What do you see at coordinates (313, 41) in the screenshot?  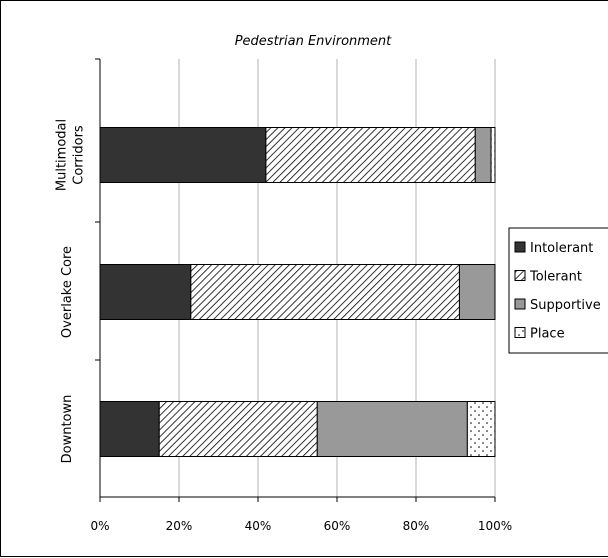 I see `chart-title: Pedestrian Environment` at bounding box center [313, 41].